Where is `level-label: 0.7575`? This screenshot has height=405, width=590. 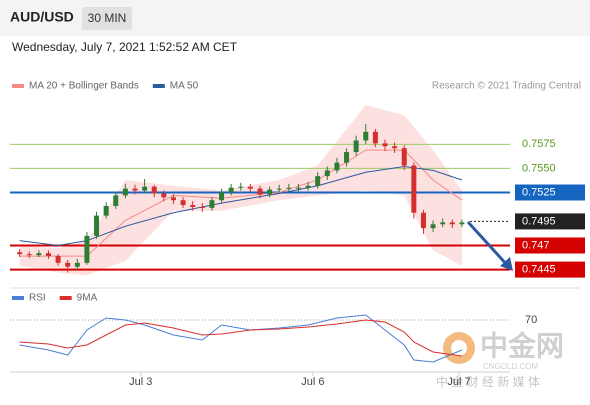 level-label: 0.7575 is located at coordinates (539, 144).